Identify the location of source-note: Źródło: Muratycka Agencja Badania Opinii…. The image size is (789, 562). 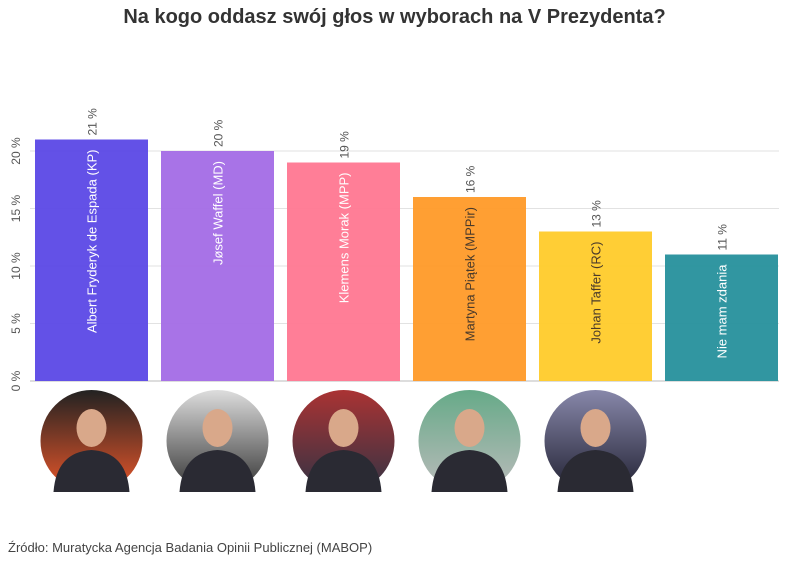
(190, 547).